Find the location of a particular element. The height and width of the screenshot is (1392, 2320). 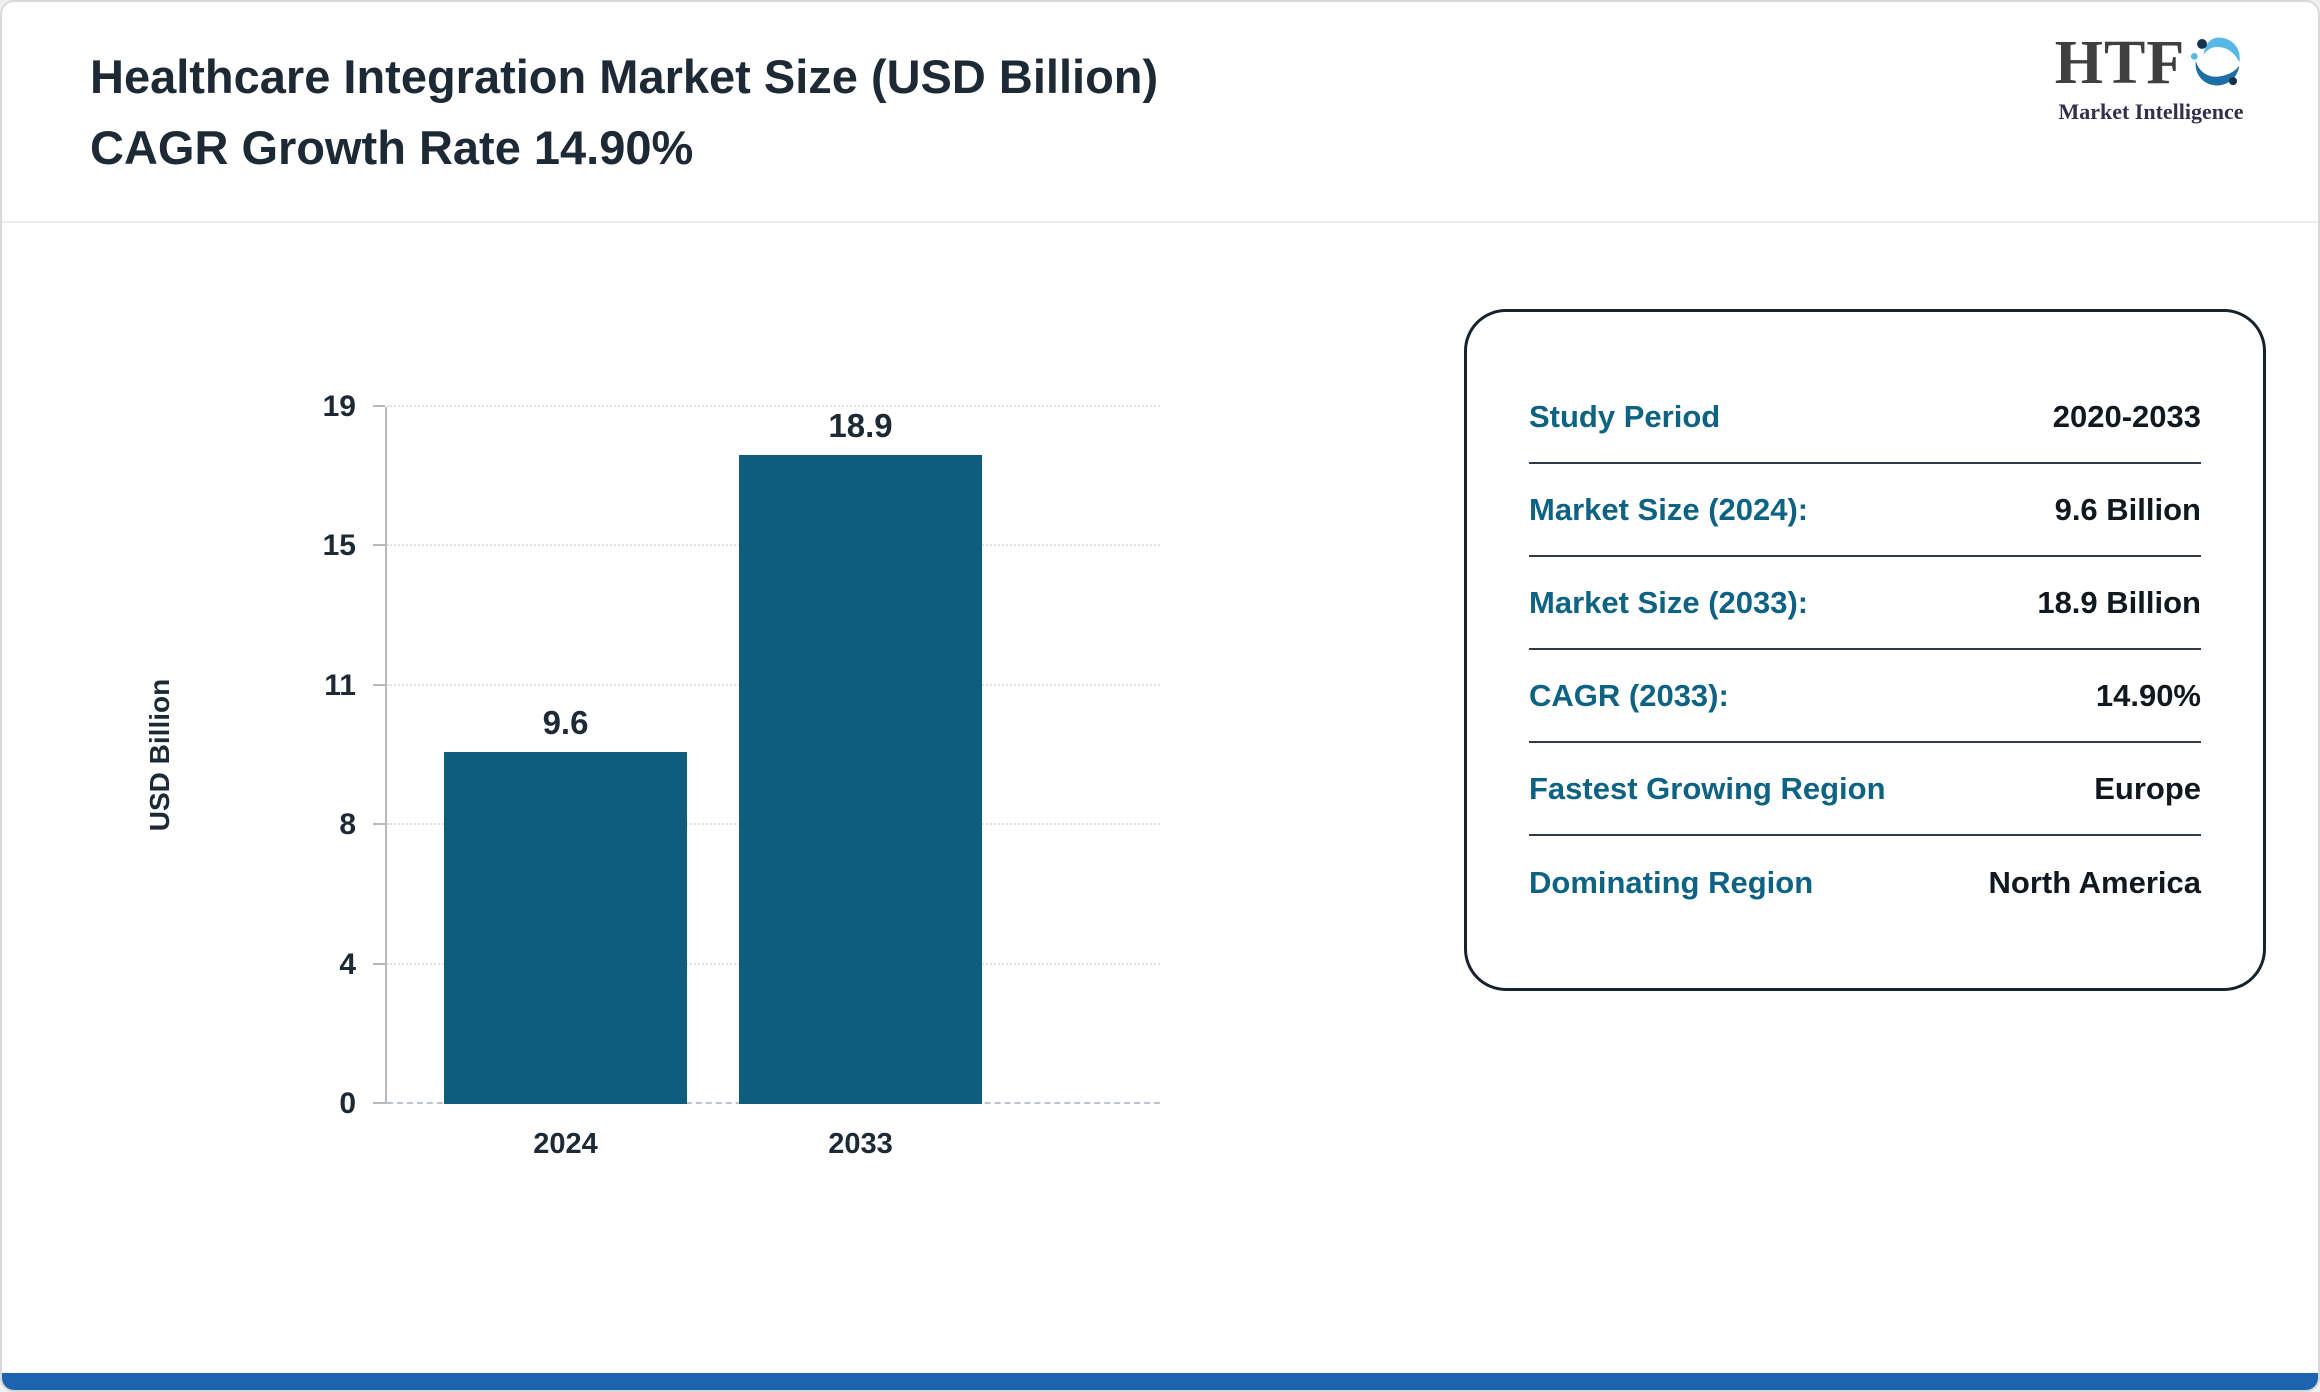

bar-2033 is located at coordinates (860, 779).